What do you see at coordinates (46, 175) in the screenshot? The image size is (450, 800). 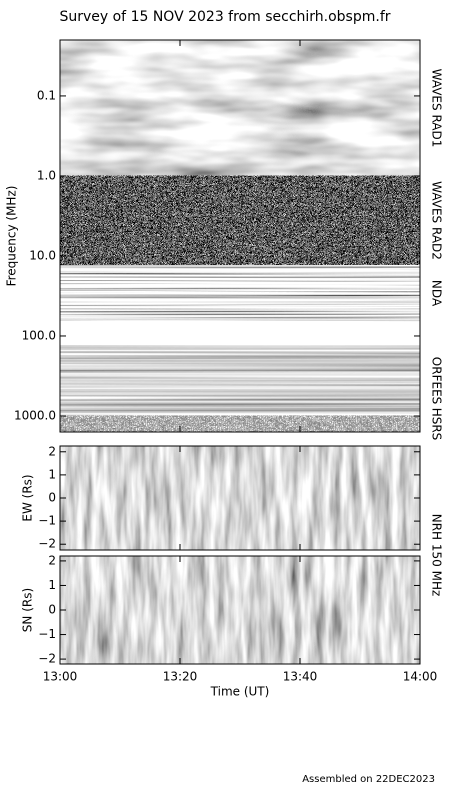 I see `y-tick-label: 1.0` at bounding box center [46, 175].